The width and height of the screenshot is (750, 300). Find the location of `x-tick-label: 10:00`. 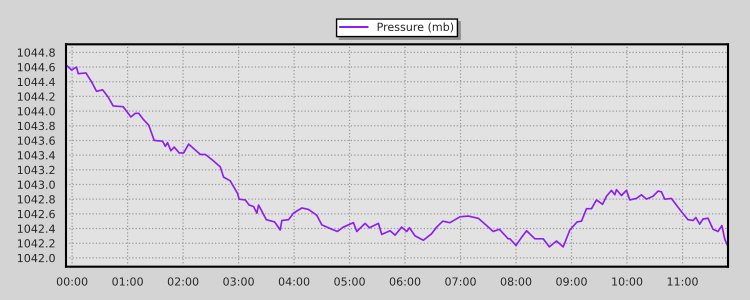

x-tick-label: 10:00 is located at coordinates (627, 281).